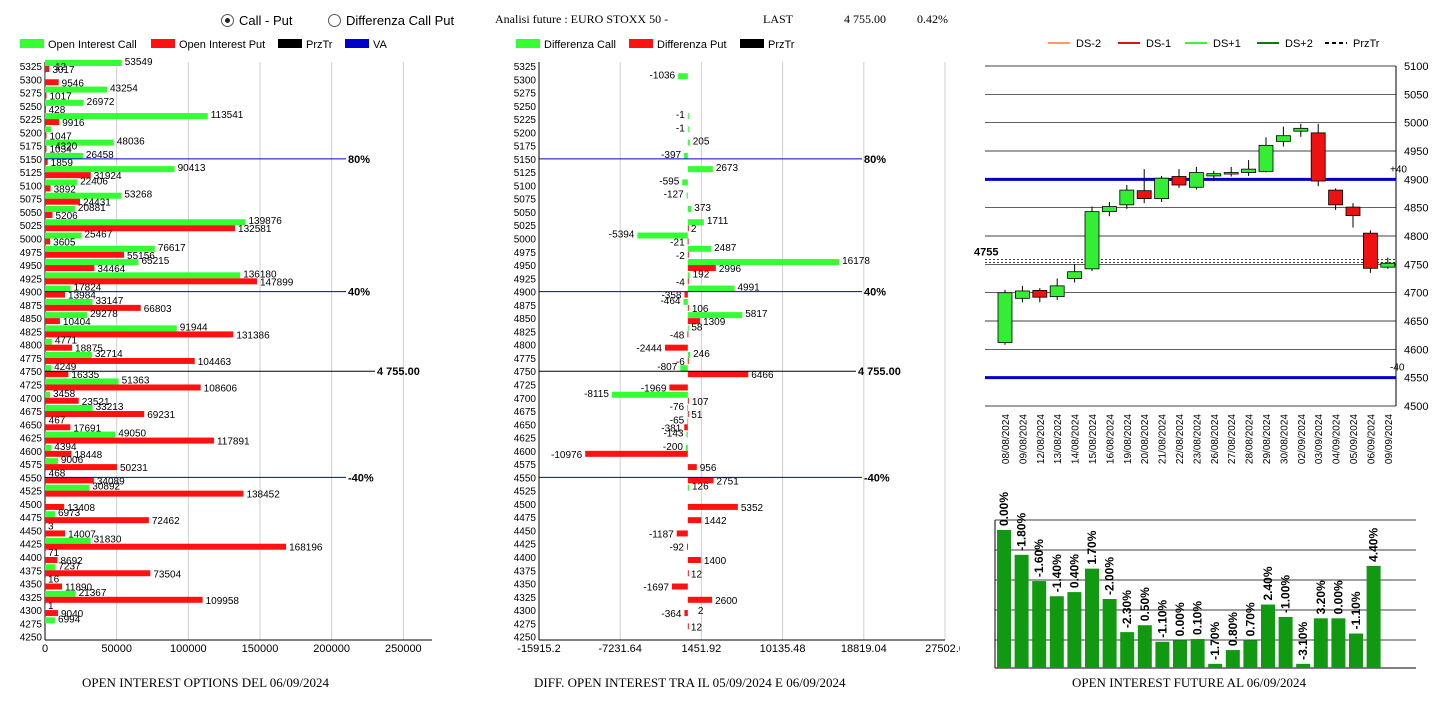 The image size is (1448, 703). What do you see at coordinates (525, 585) in the screenshot?
I see `strike-label: 4350` at bounding box center [525, 585].